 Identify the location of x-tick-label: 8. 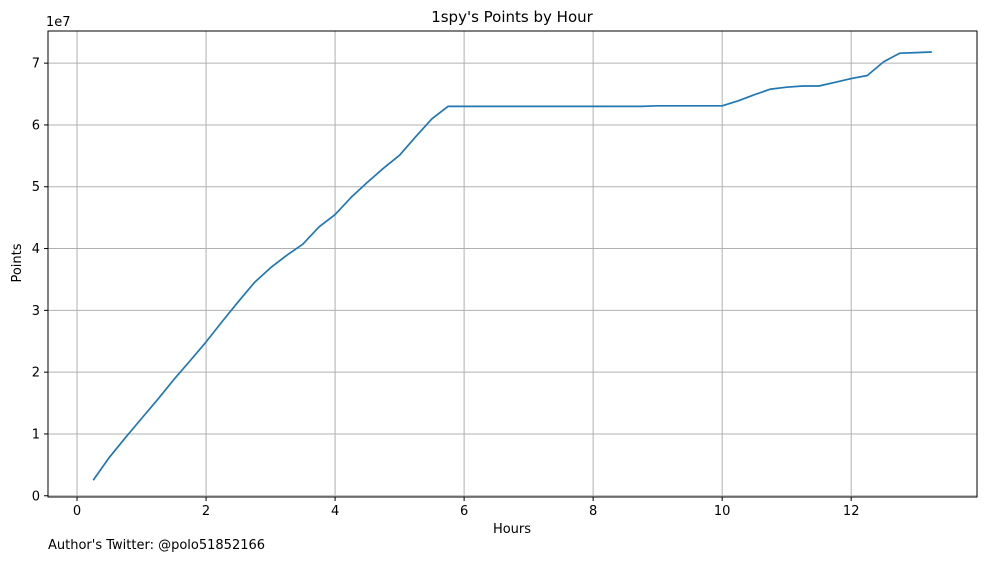
(593, 511).